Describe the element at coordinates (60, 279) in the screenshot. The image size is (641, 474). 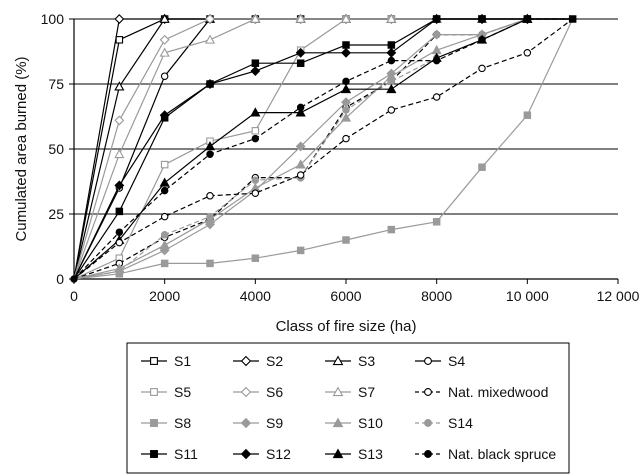
I see `y-tick-label: 0` at that location.